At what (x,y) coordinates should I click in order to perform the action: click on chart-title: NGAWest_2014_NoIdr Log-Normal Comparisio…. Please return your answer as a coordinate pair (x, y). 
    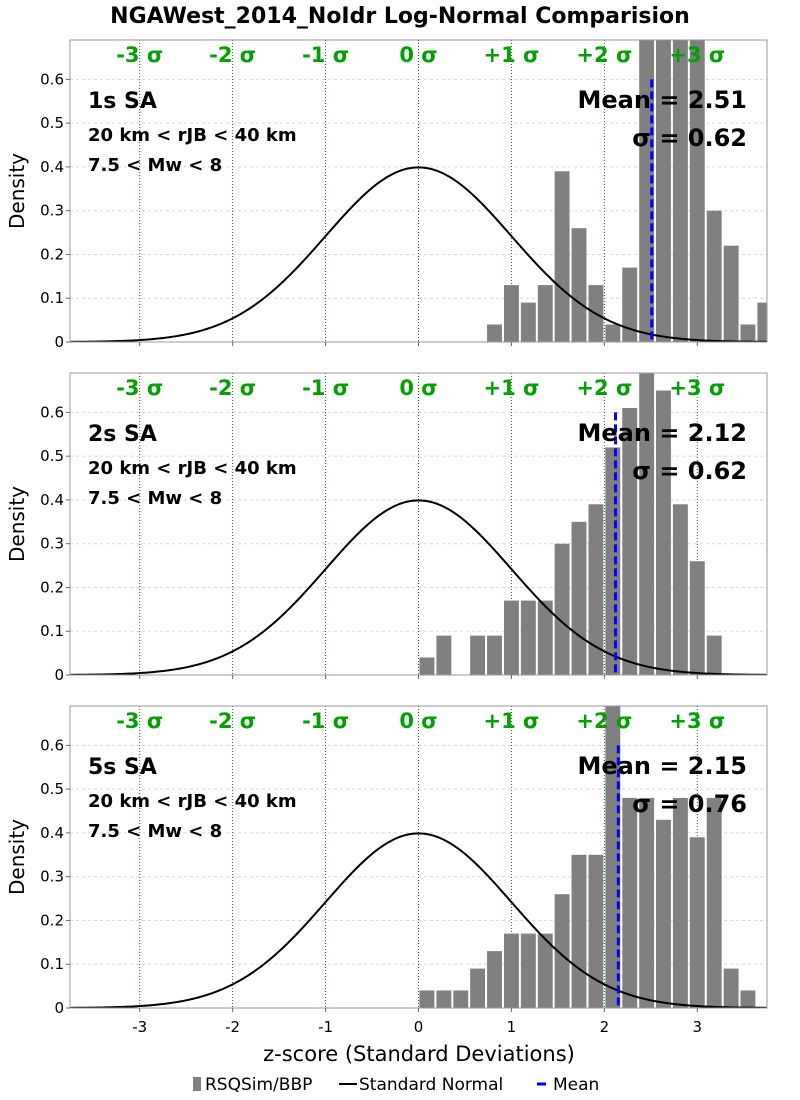
    Looking at the image, I should click on (400, 16).